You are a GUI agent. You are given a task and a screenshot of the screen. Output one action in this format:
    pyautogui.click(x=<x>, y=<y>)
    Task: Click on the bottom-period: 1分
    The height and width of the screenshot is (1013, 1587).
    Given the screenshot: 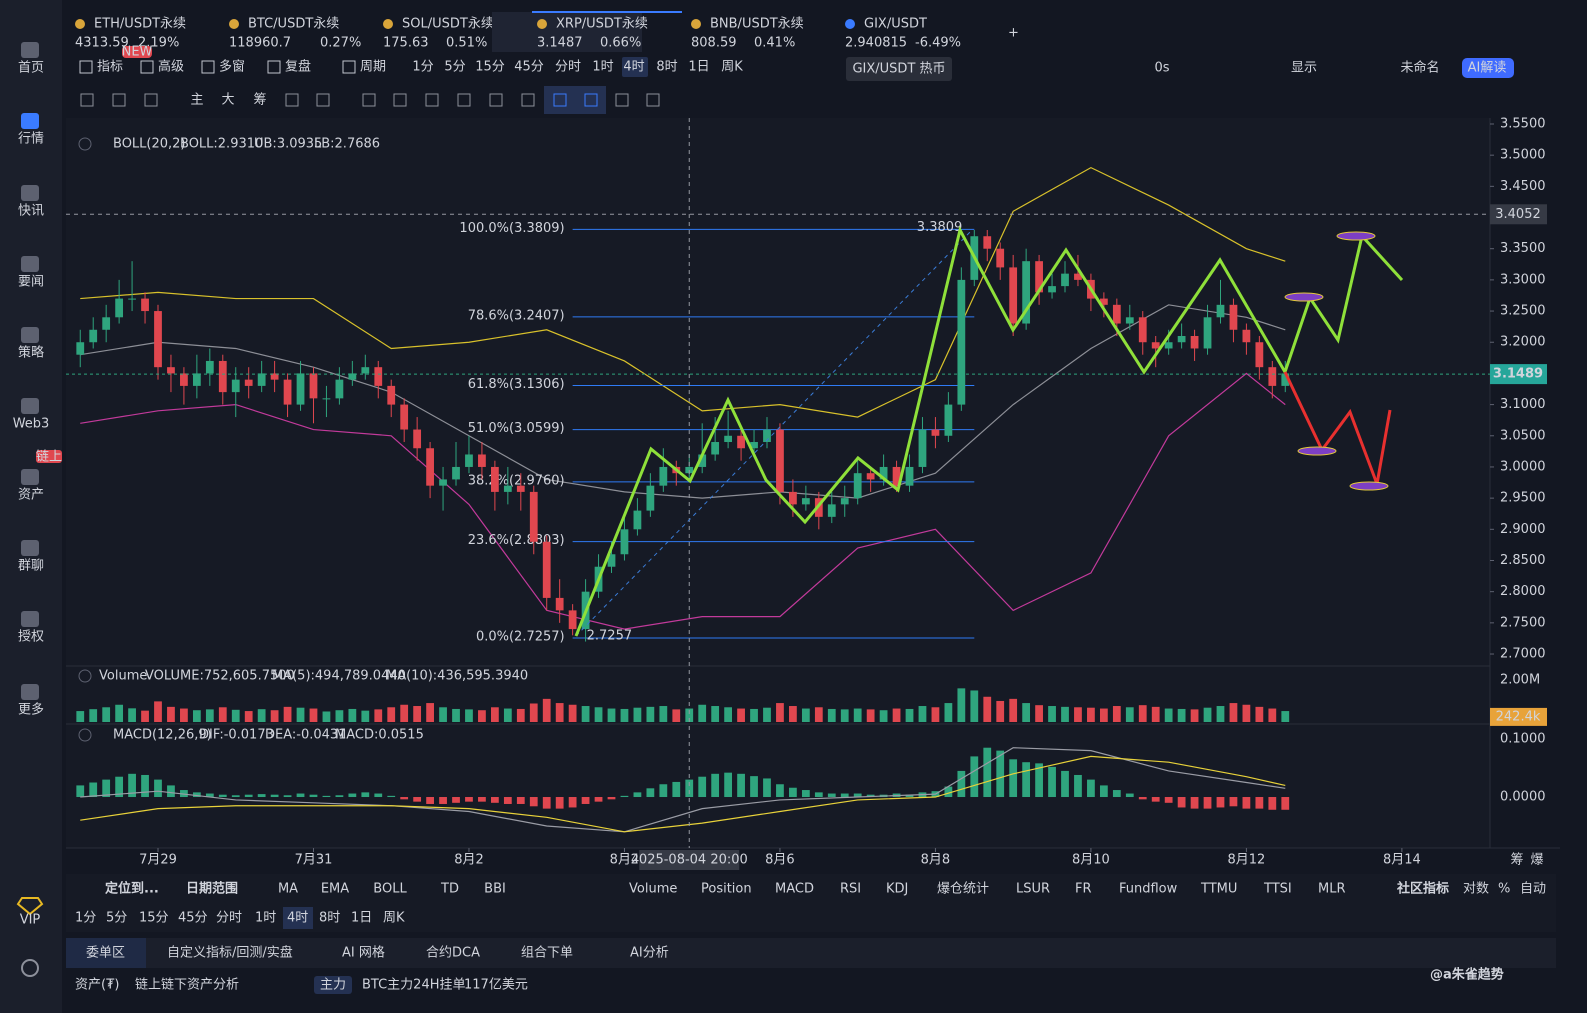 What is the action you would take?
    pyautogui.click(x=85, y=918)
    